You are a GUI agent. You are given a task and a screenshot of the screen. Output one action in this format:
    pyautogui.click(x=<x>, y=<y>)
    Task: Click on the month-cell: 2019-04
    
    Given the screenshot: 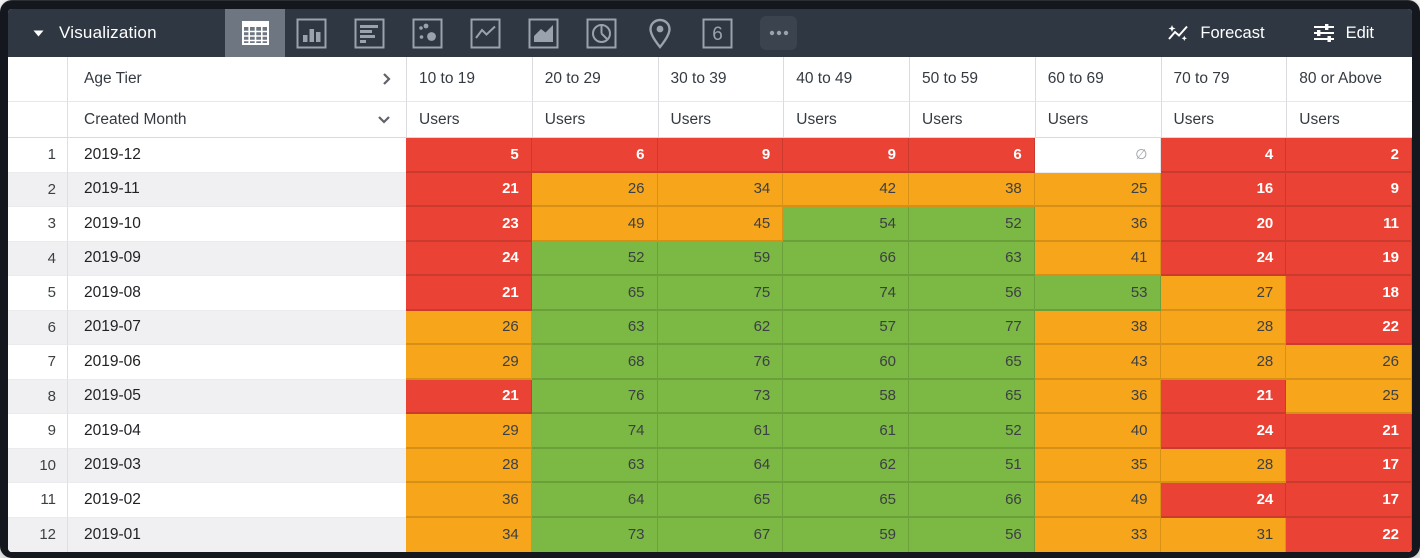 What is the action you would take?
    pyautogui.click(x=237, y=431)
    